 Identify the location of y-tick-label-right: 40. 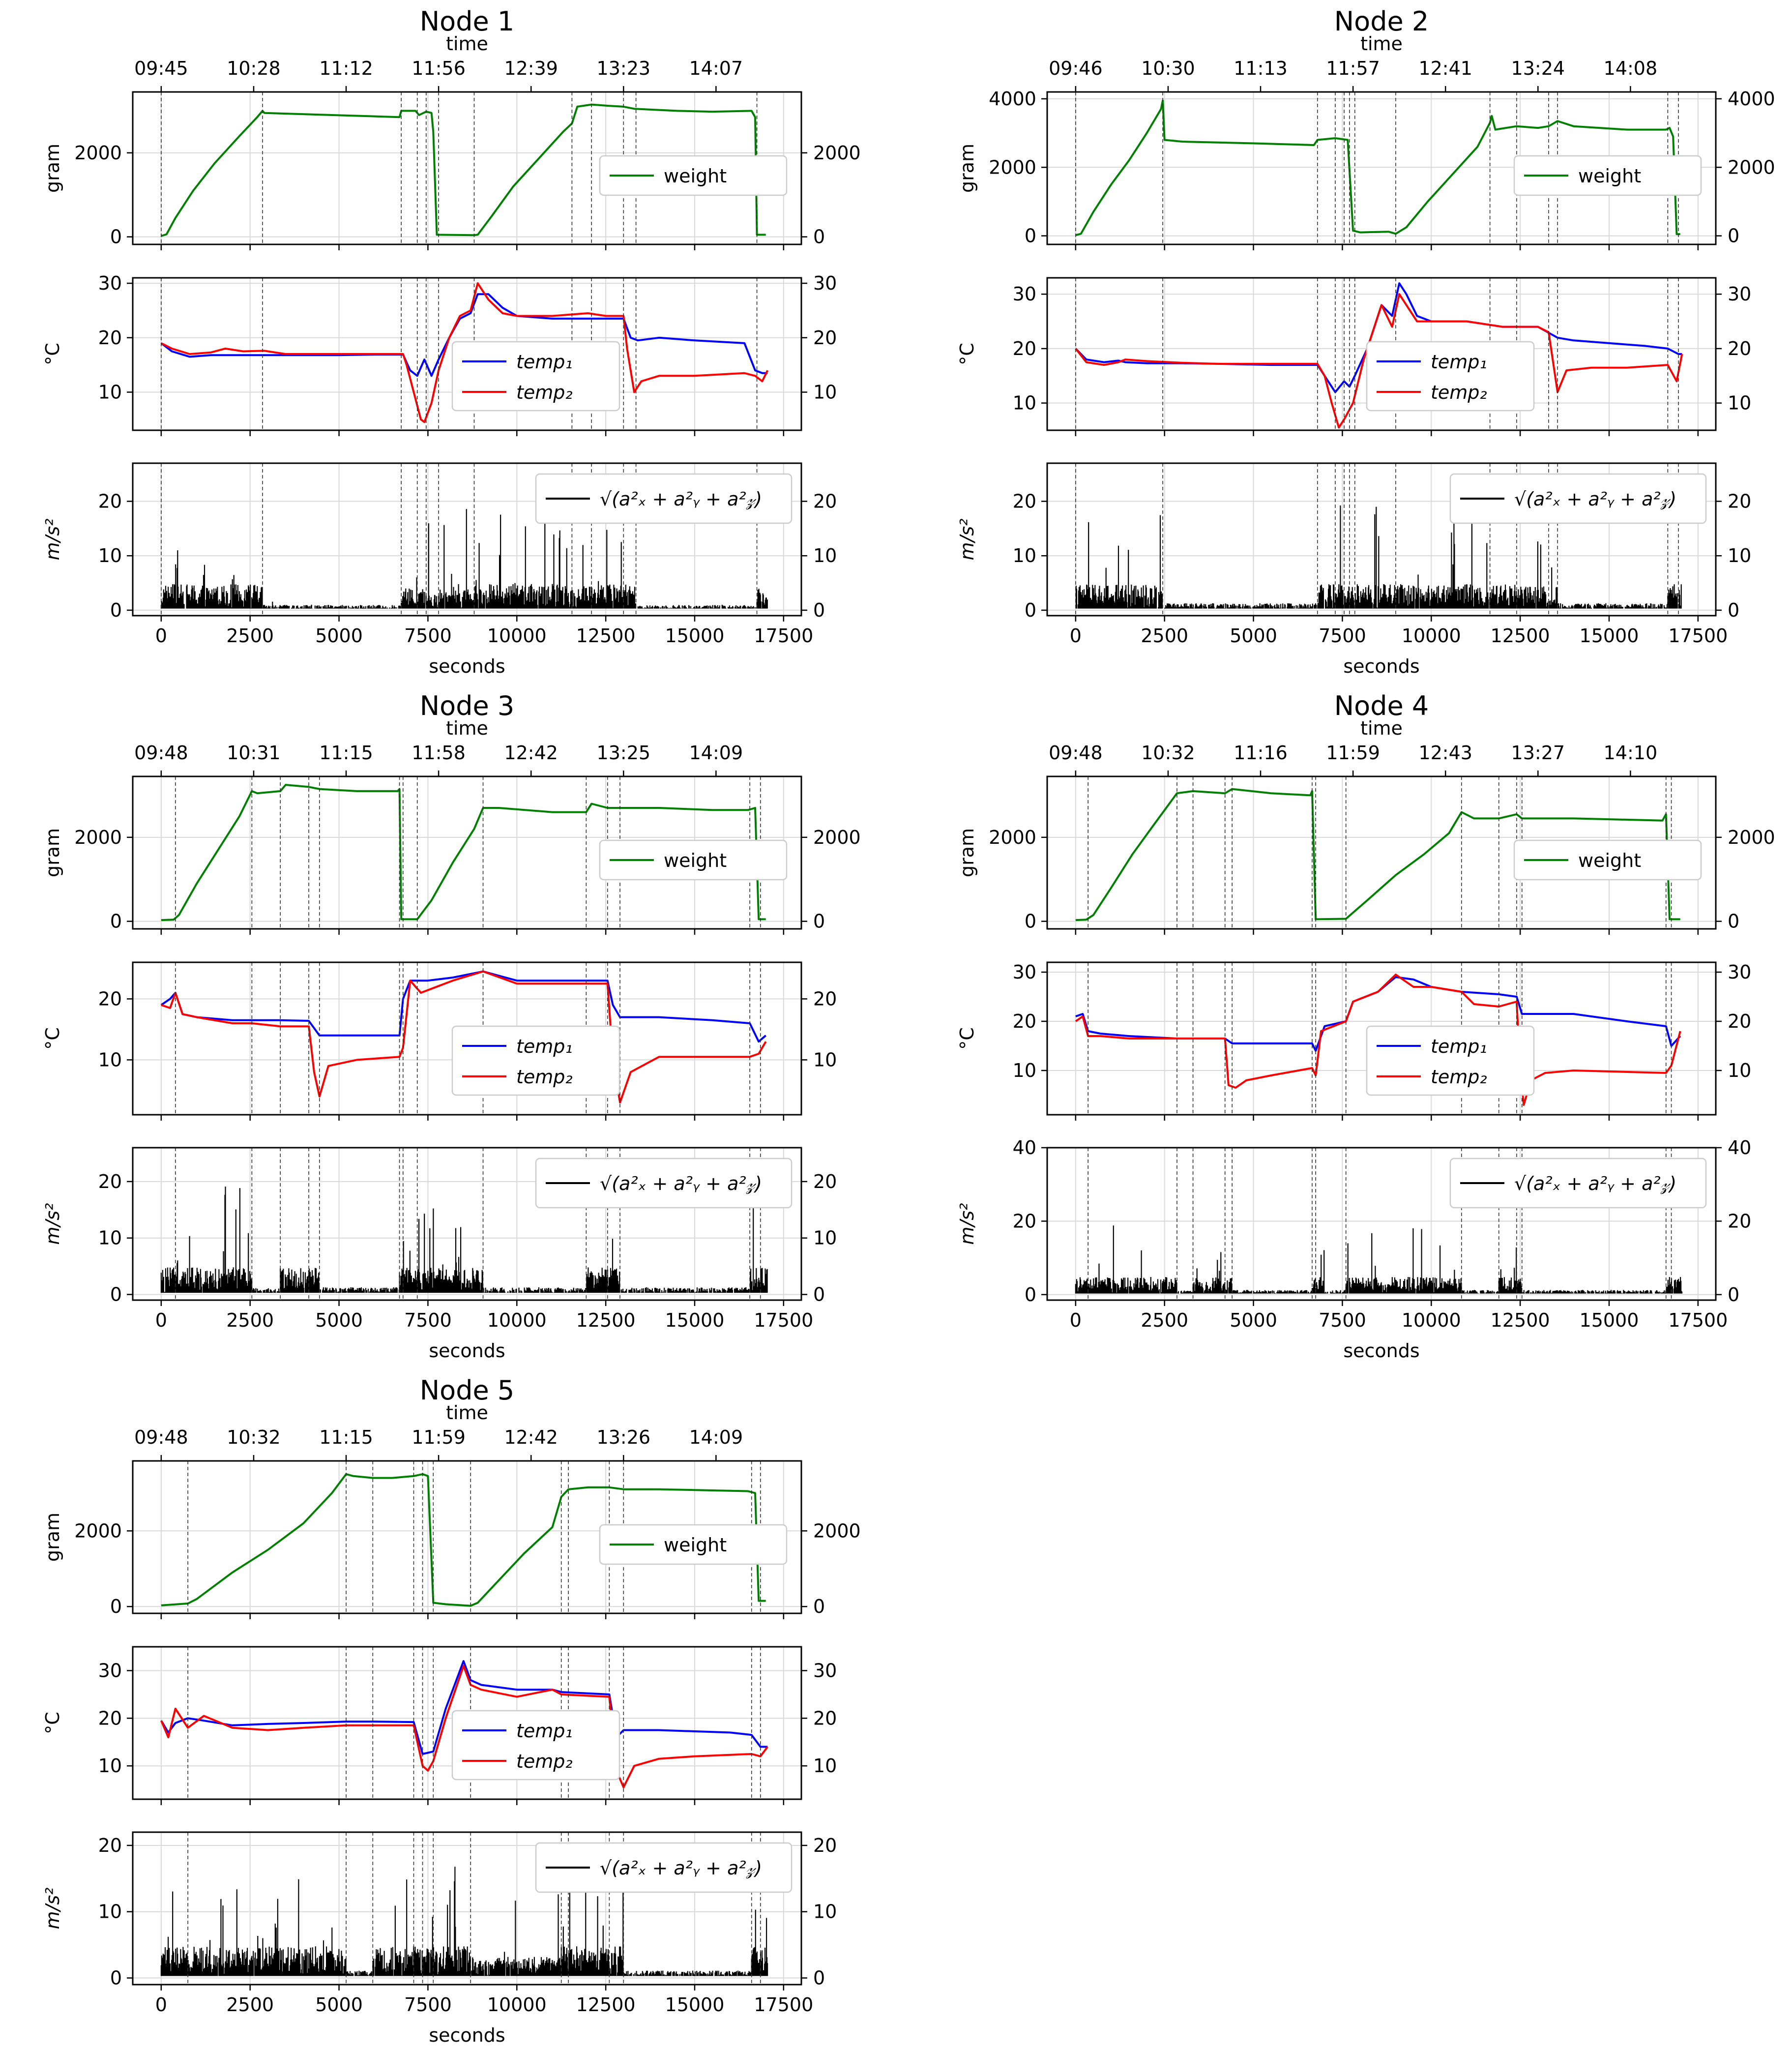
(1739, 1148).